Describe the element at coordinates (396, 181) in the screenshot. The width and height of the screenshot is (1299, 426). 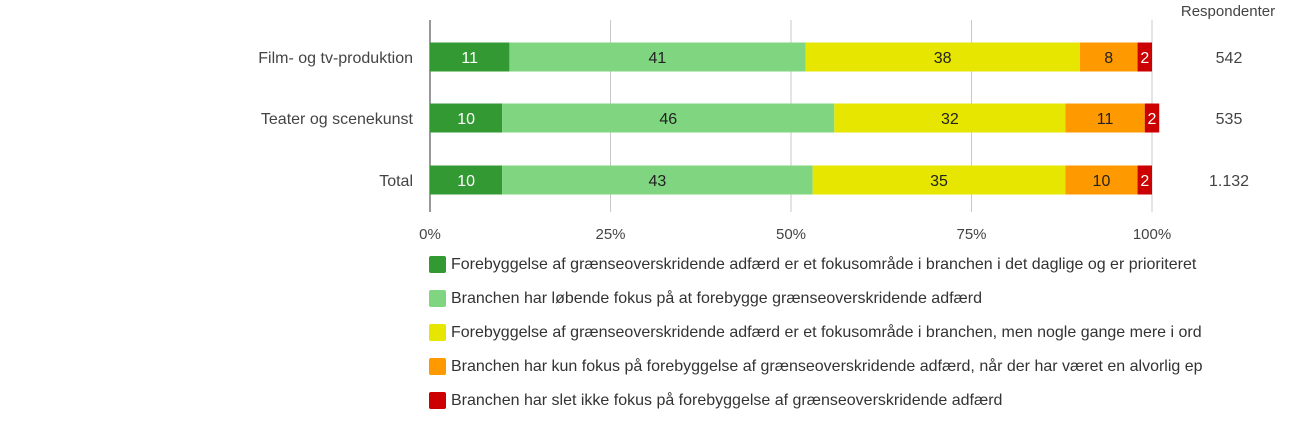
I see `category-label: Total` at that location.